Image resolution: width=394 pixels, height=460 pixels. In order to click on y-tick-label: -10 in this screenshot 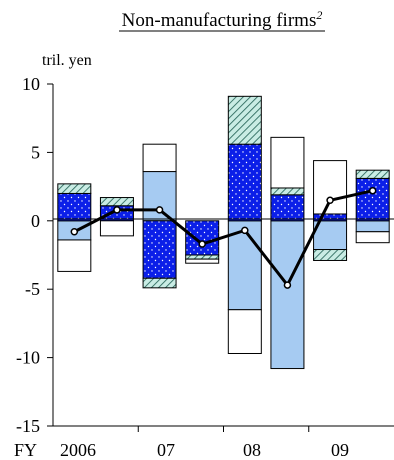, I will do `click(28, 358)`.